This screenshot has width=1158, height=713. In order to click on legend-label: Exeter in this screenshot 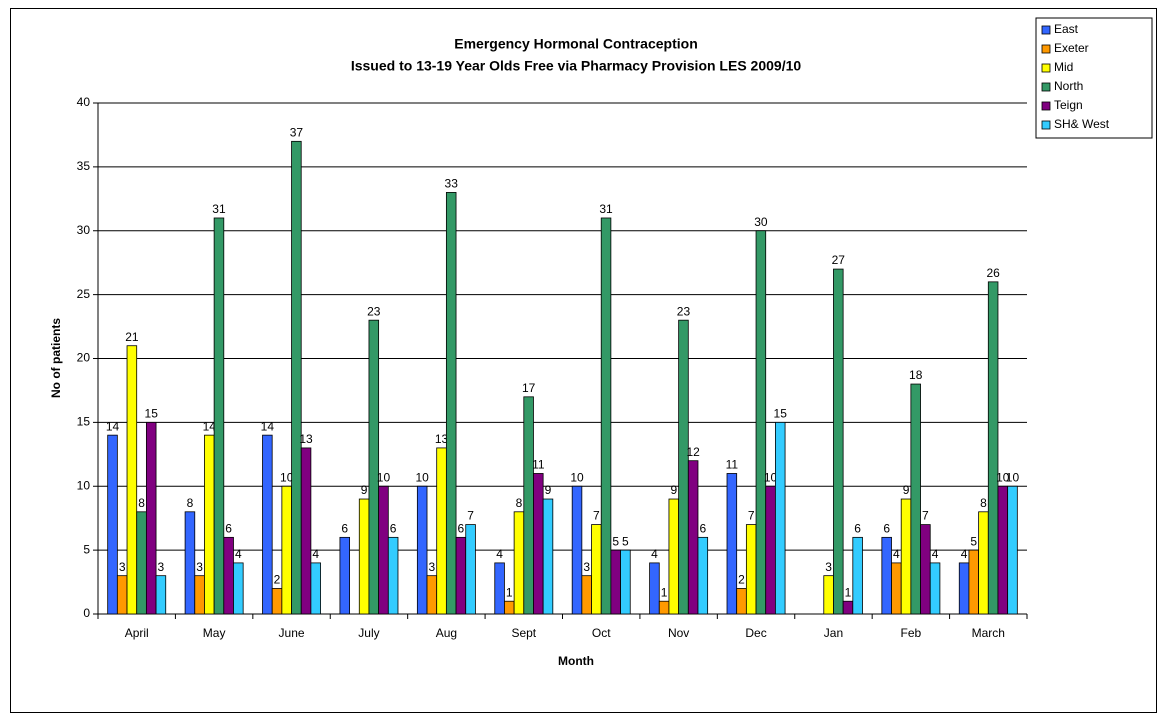, I will do `click(1071, 48)`.